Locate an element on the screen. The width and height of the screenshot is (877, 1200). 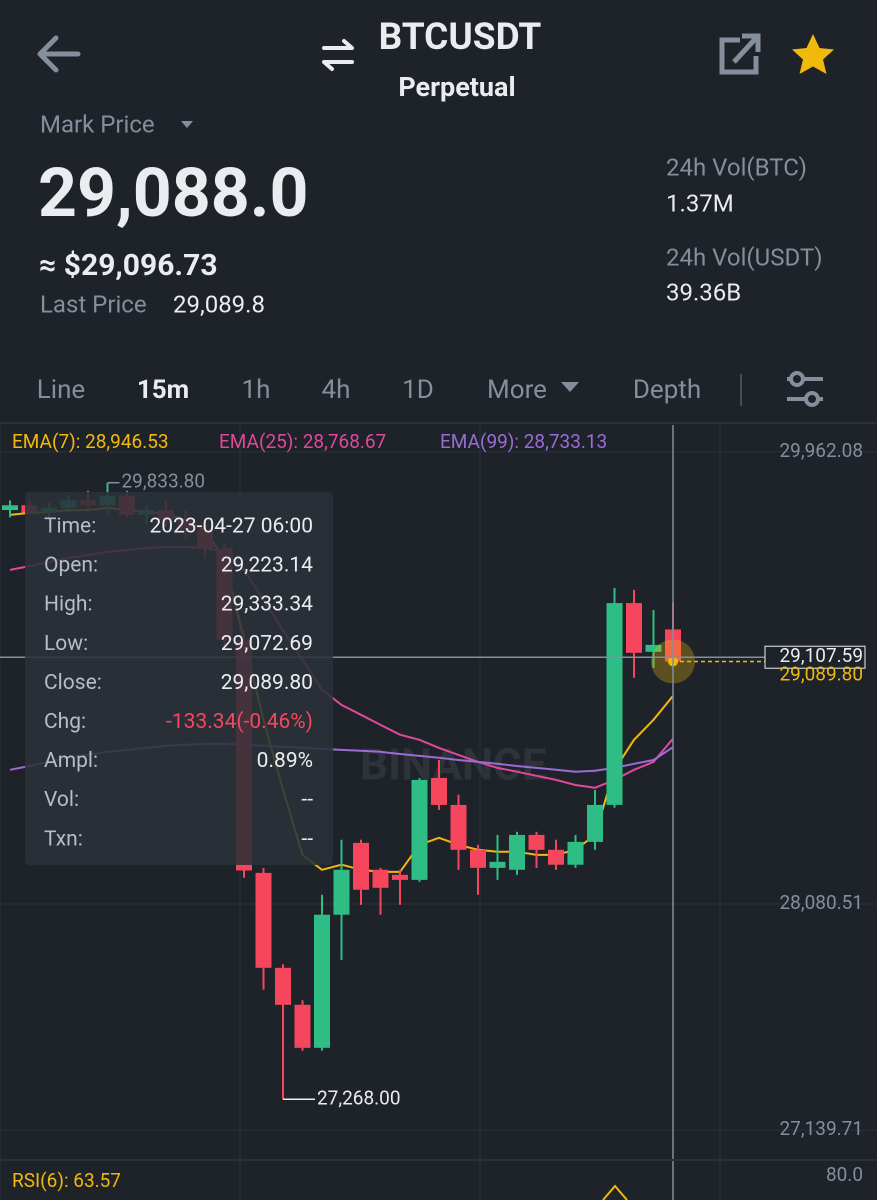
tooltip-value: 29,223.14 is located at coordinates (267, 566).